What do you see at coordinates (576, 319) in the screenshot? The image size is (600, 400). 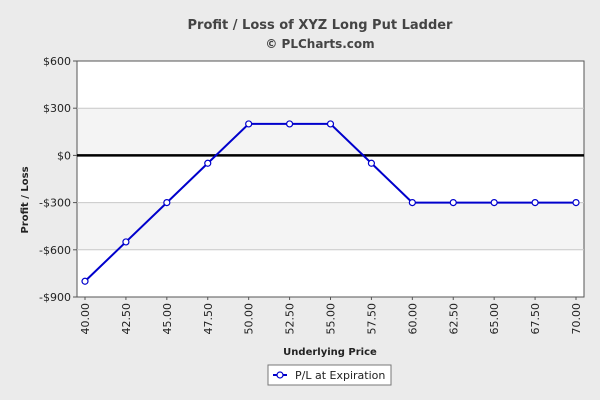 I see `x-tick-label: 70.00` at bounding box center [576, 319].